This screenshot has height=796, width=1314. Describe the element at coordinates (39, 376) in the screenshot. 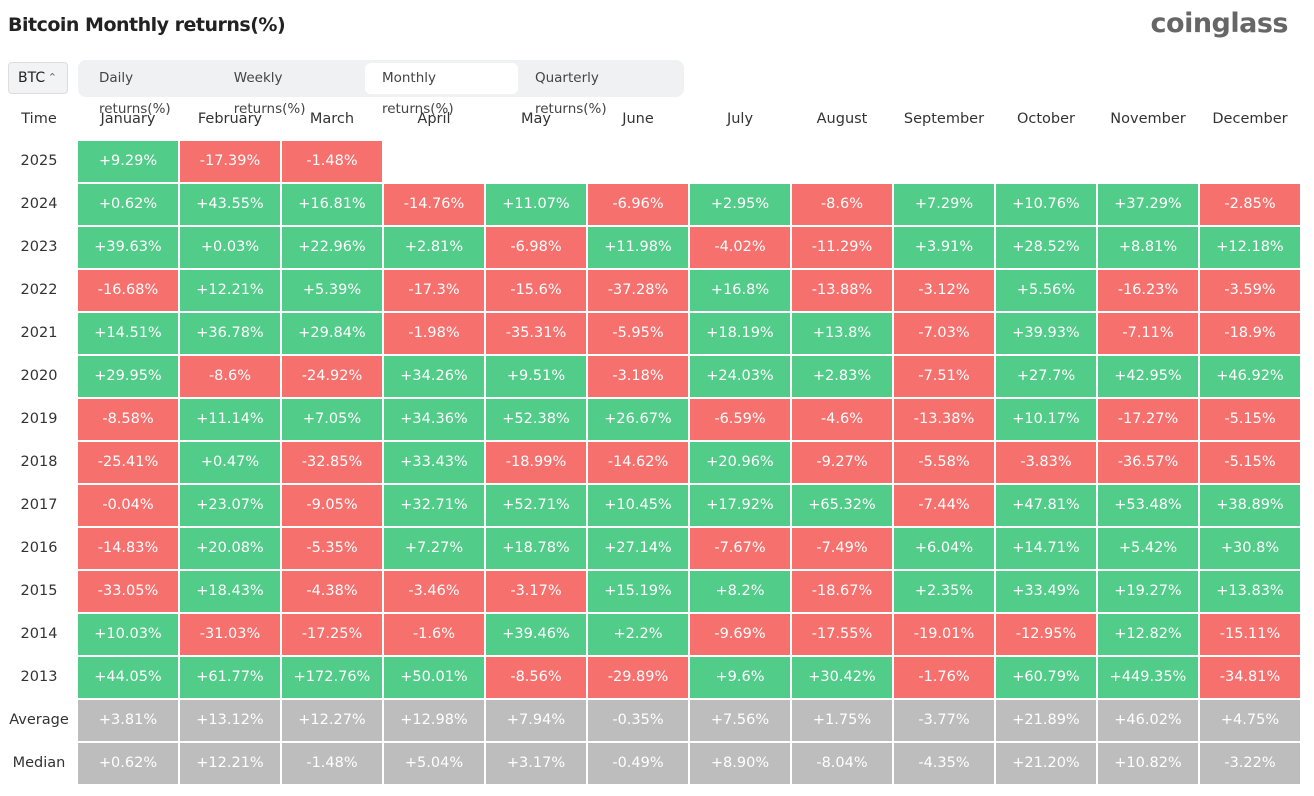

I see `row-label: 2020` at that location.